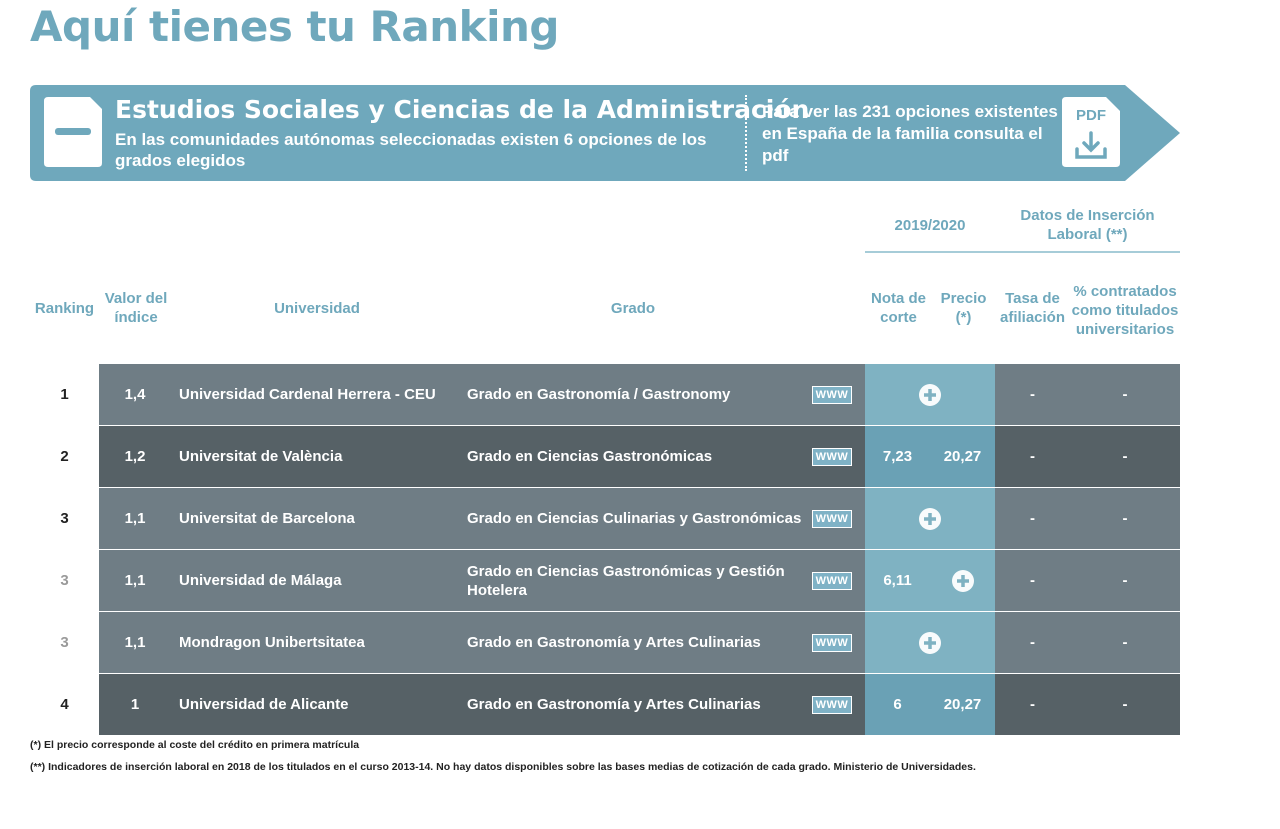 This screenshot has height=829, width=1280. Describe the element at coordinates (897, 456) in the screenshot. I see `nota-value: 7,23` at that location.